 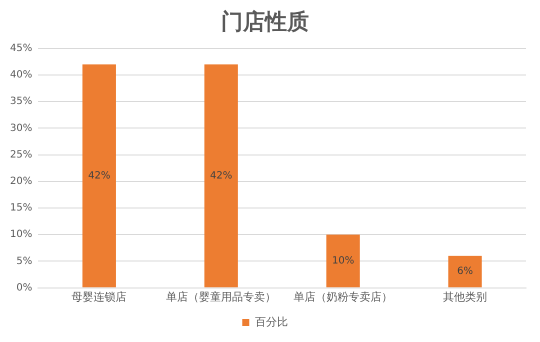 I want to click on y-tick-label: 0%, so click(x=24, y=288).